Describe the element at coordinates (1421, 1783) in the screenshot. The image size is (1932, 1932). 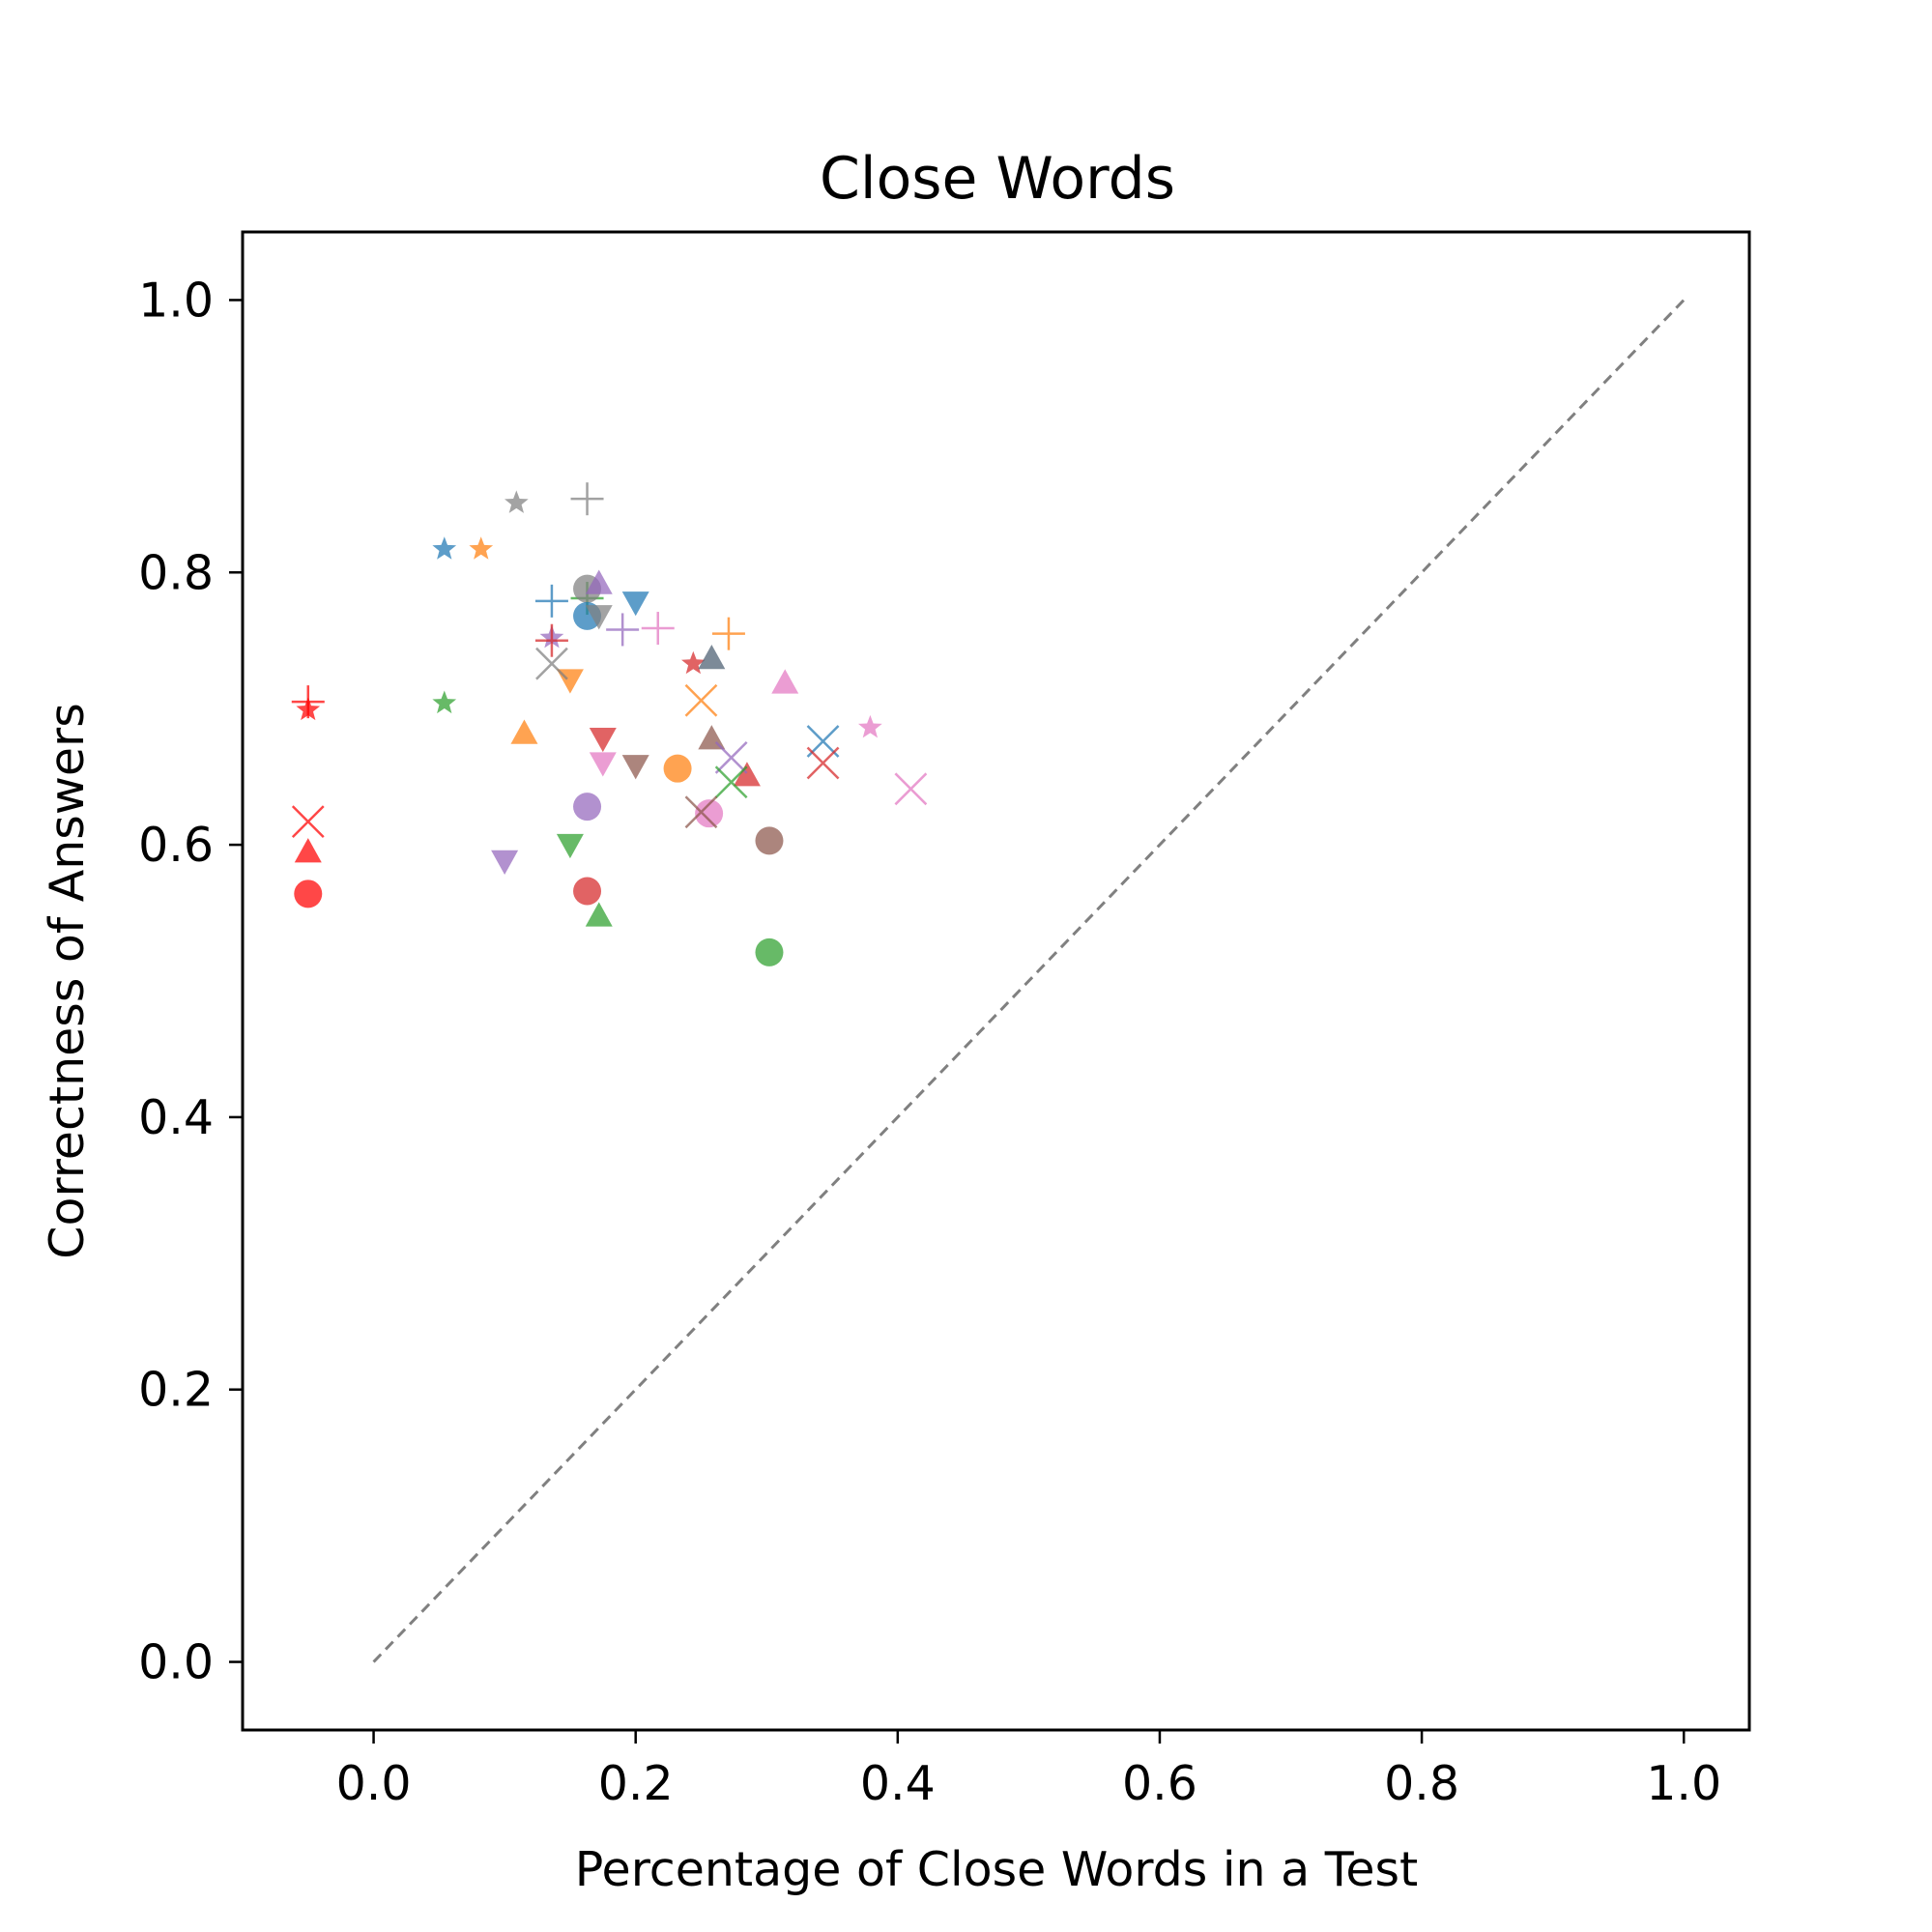
I see `x-tick-label: 0.8` at that location.